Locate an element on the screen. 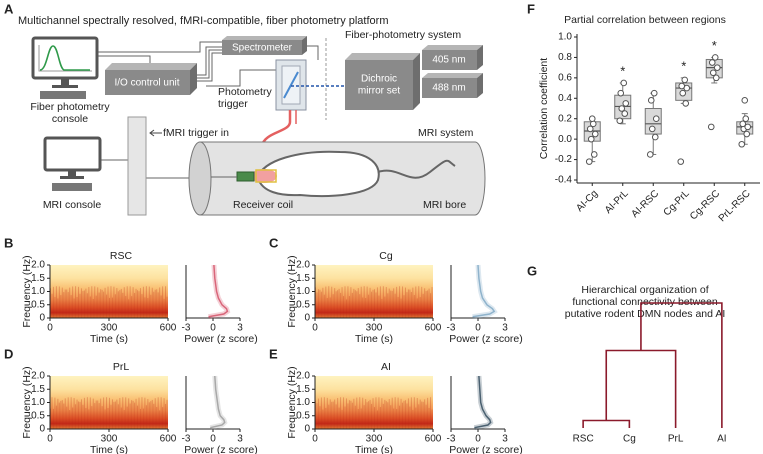  y-tick-label: -0.4 is located at coordinates (564, 180).